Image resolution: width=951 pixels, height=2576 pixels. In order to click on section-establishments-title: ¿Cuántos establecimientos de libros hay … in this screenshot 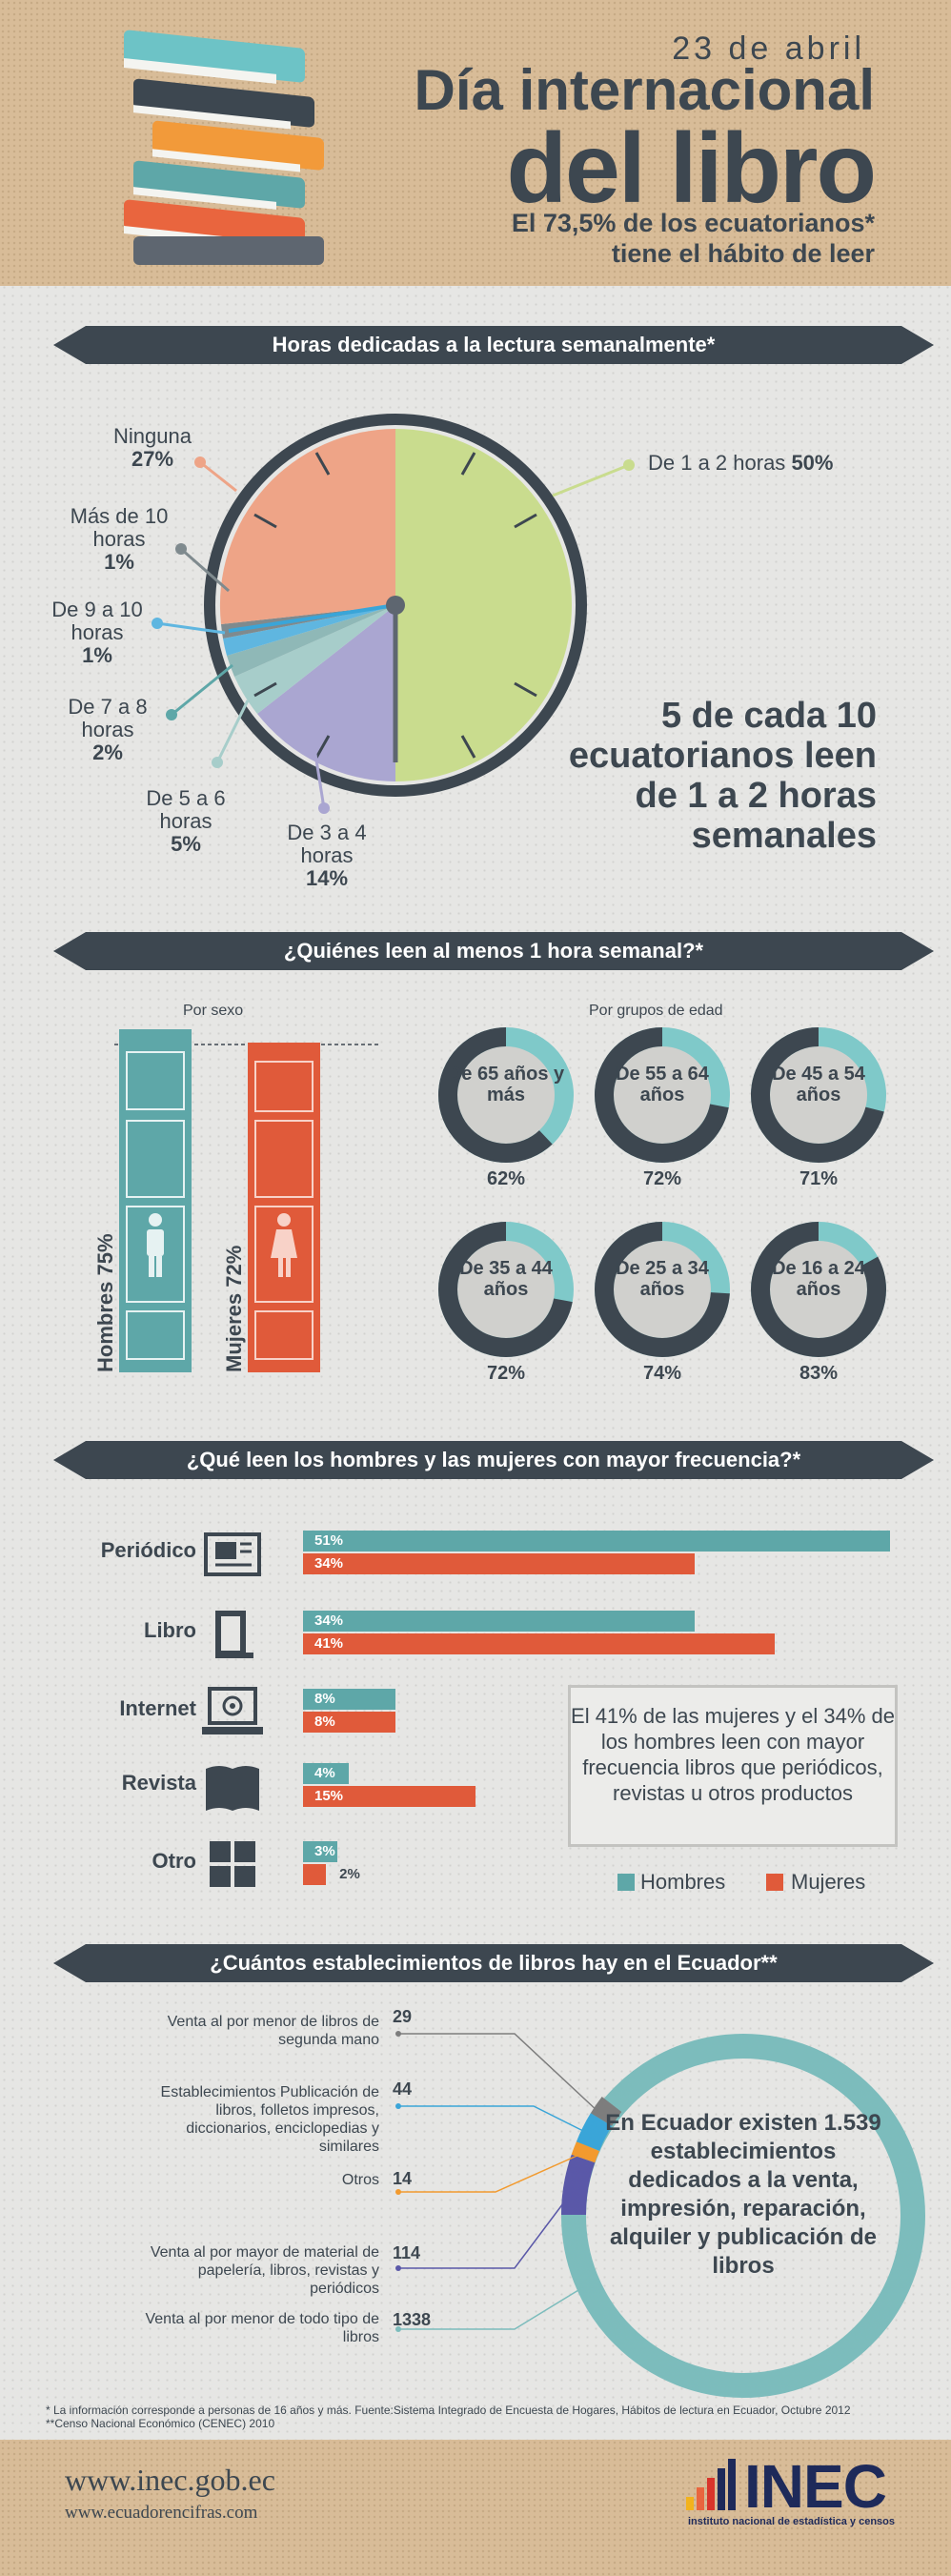, I will do `click(493, 1963)`.